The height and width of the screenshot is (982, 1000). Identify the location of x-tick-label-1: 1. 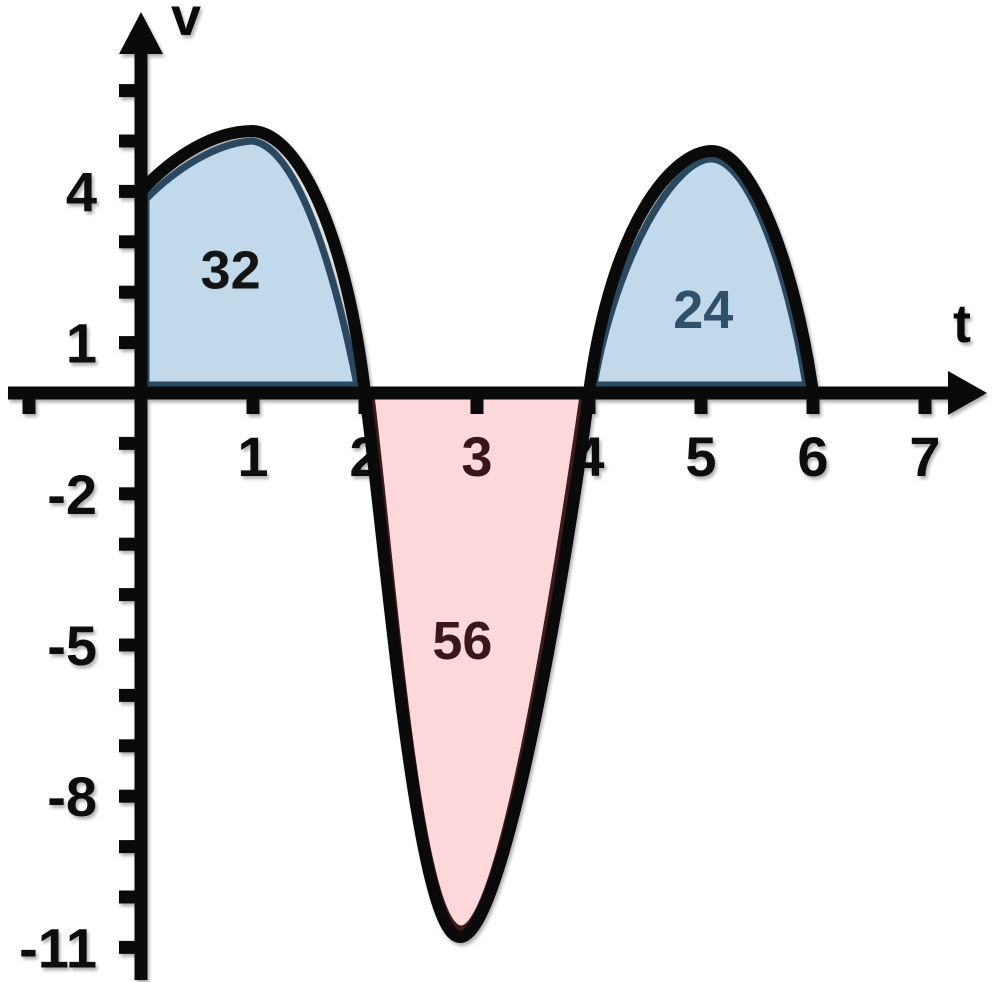
(252, 456).